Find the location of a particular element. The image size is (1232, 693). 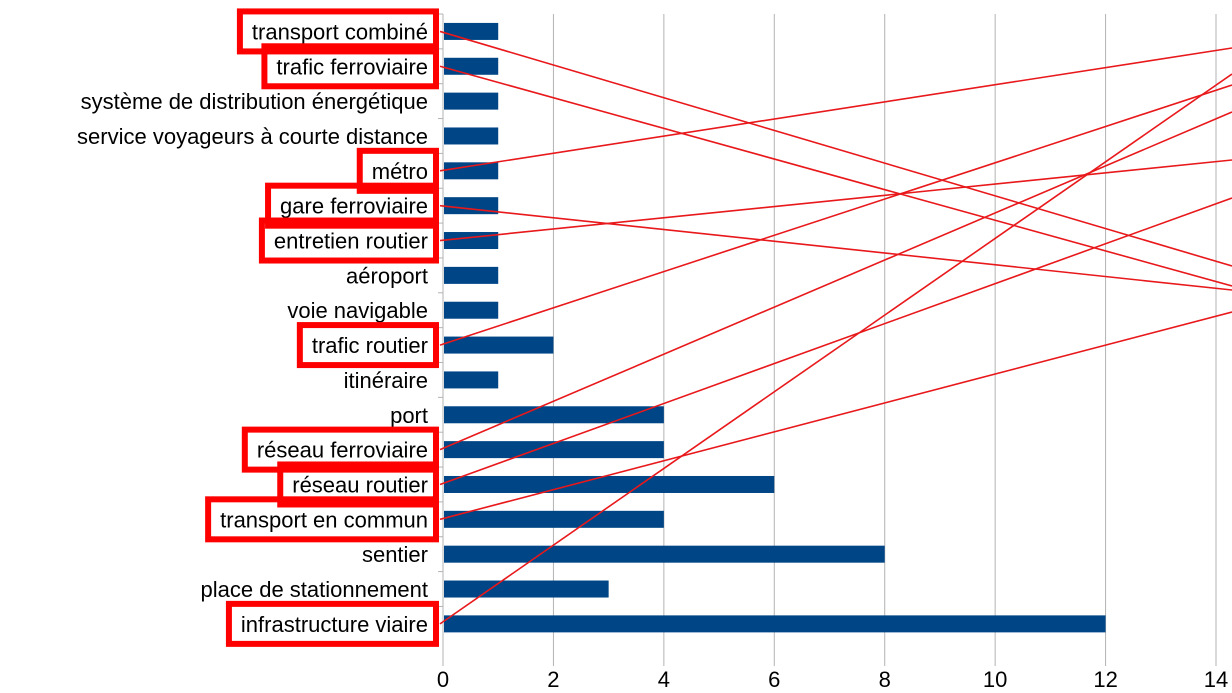

x-tick-label: 0 is located at coordinates (443, 679).